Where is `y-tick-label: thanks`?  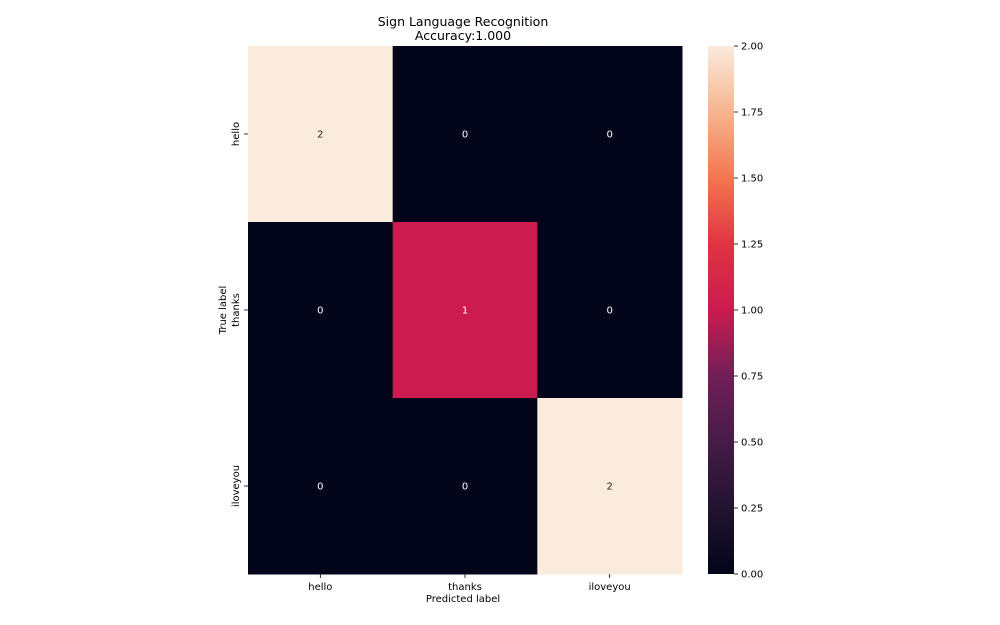 y-tick-label: thanks is located at coordinates (236, 310).